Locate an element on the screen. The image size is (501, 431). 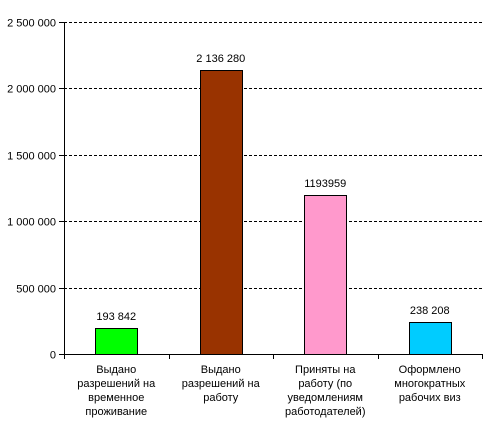
x-category-label: уведомлениям is located at coordinates (325, 398).